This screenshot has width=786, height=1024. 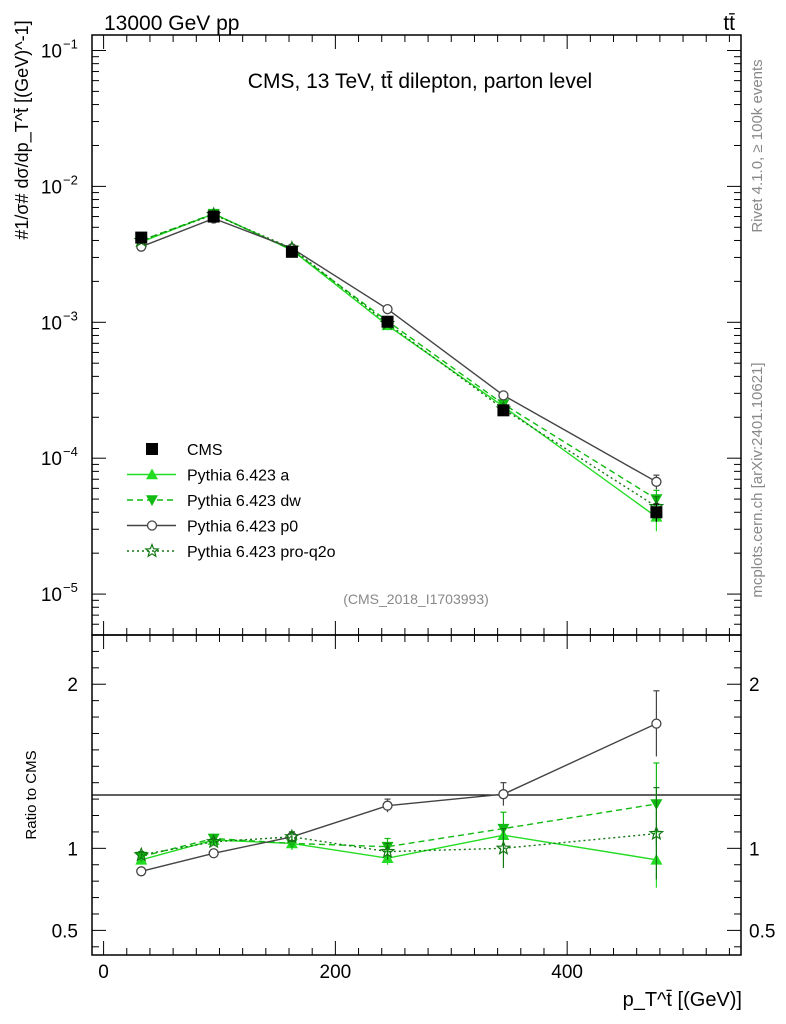 I want to click on legend-entry: CMS, so click(x=184, y=450).